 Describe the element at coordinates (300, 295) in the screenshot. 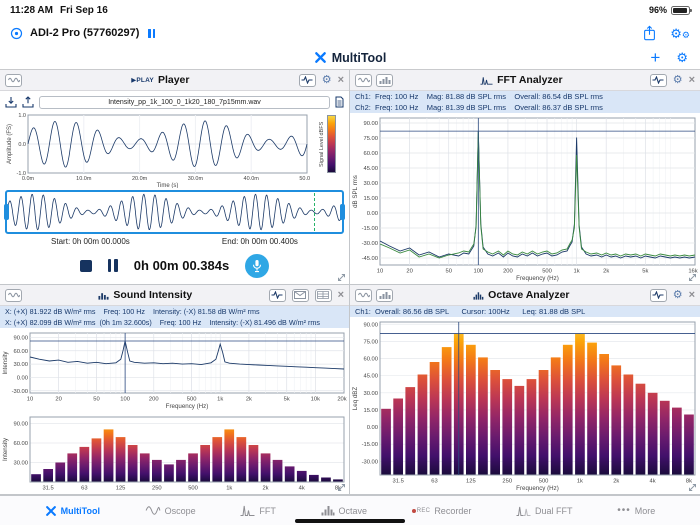

I see `export-envelope-icon` at that location.